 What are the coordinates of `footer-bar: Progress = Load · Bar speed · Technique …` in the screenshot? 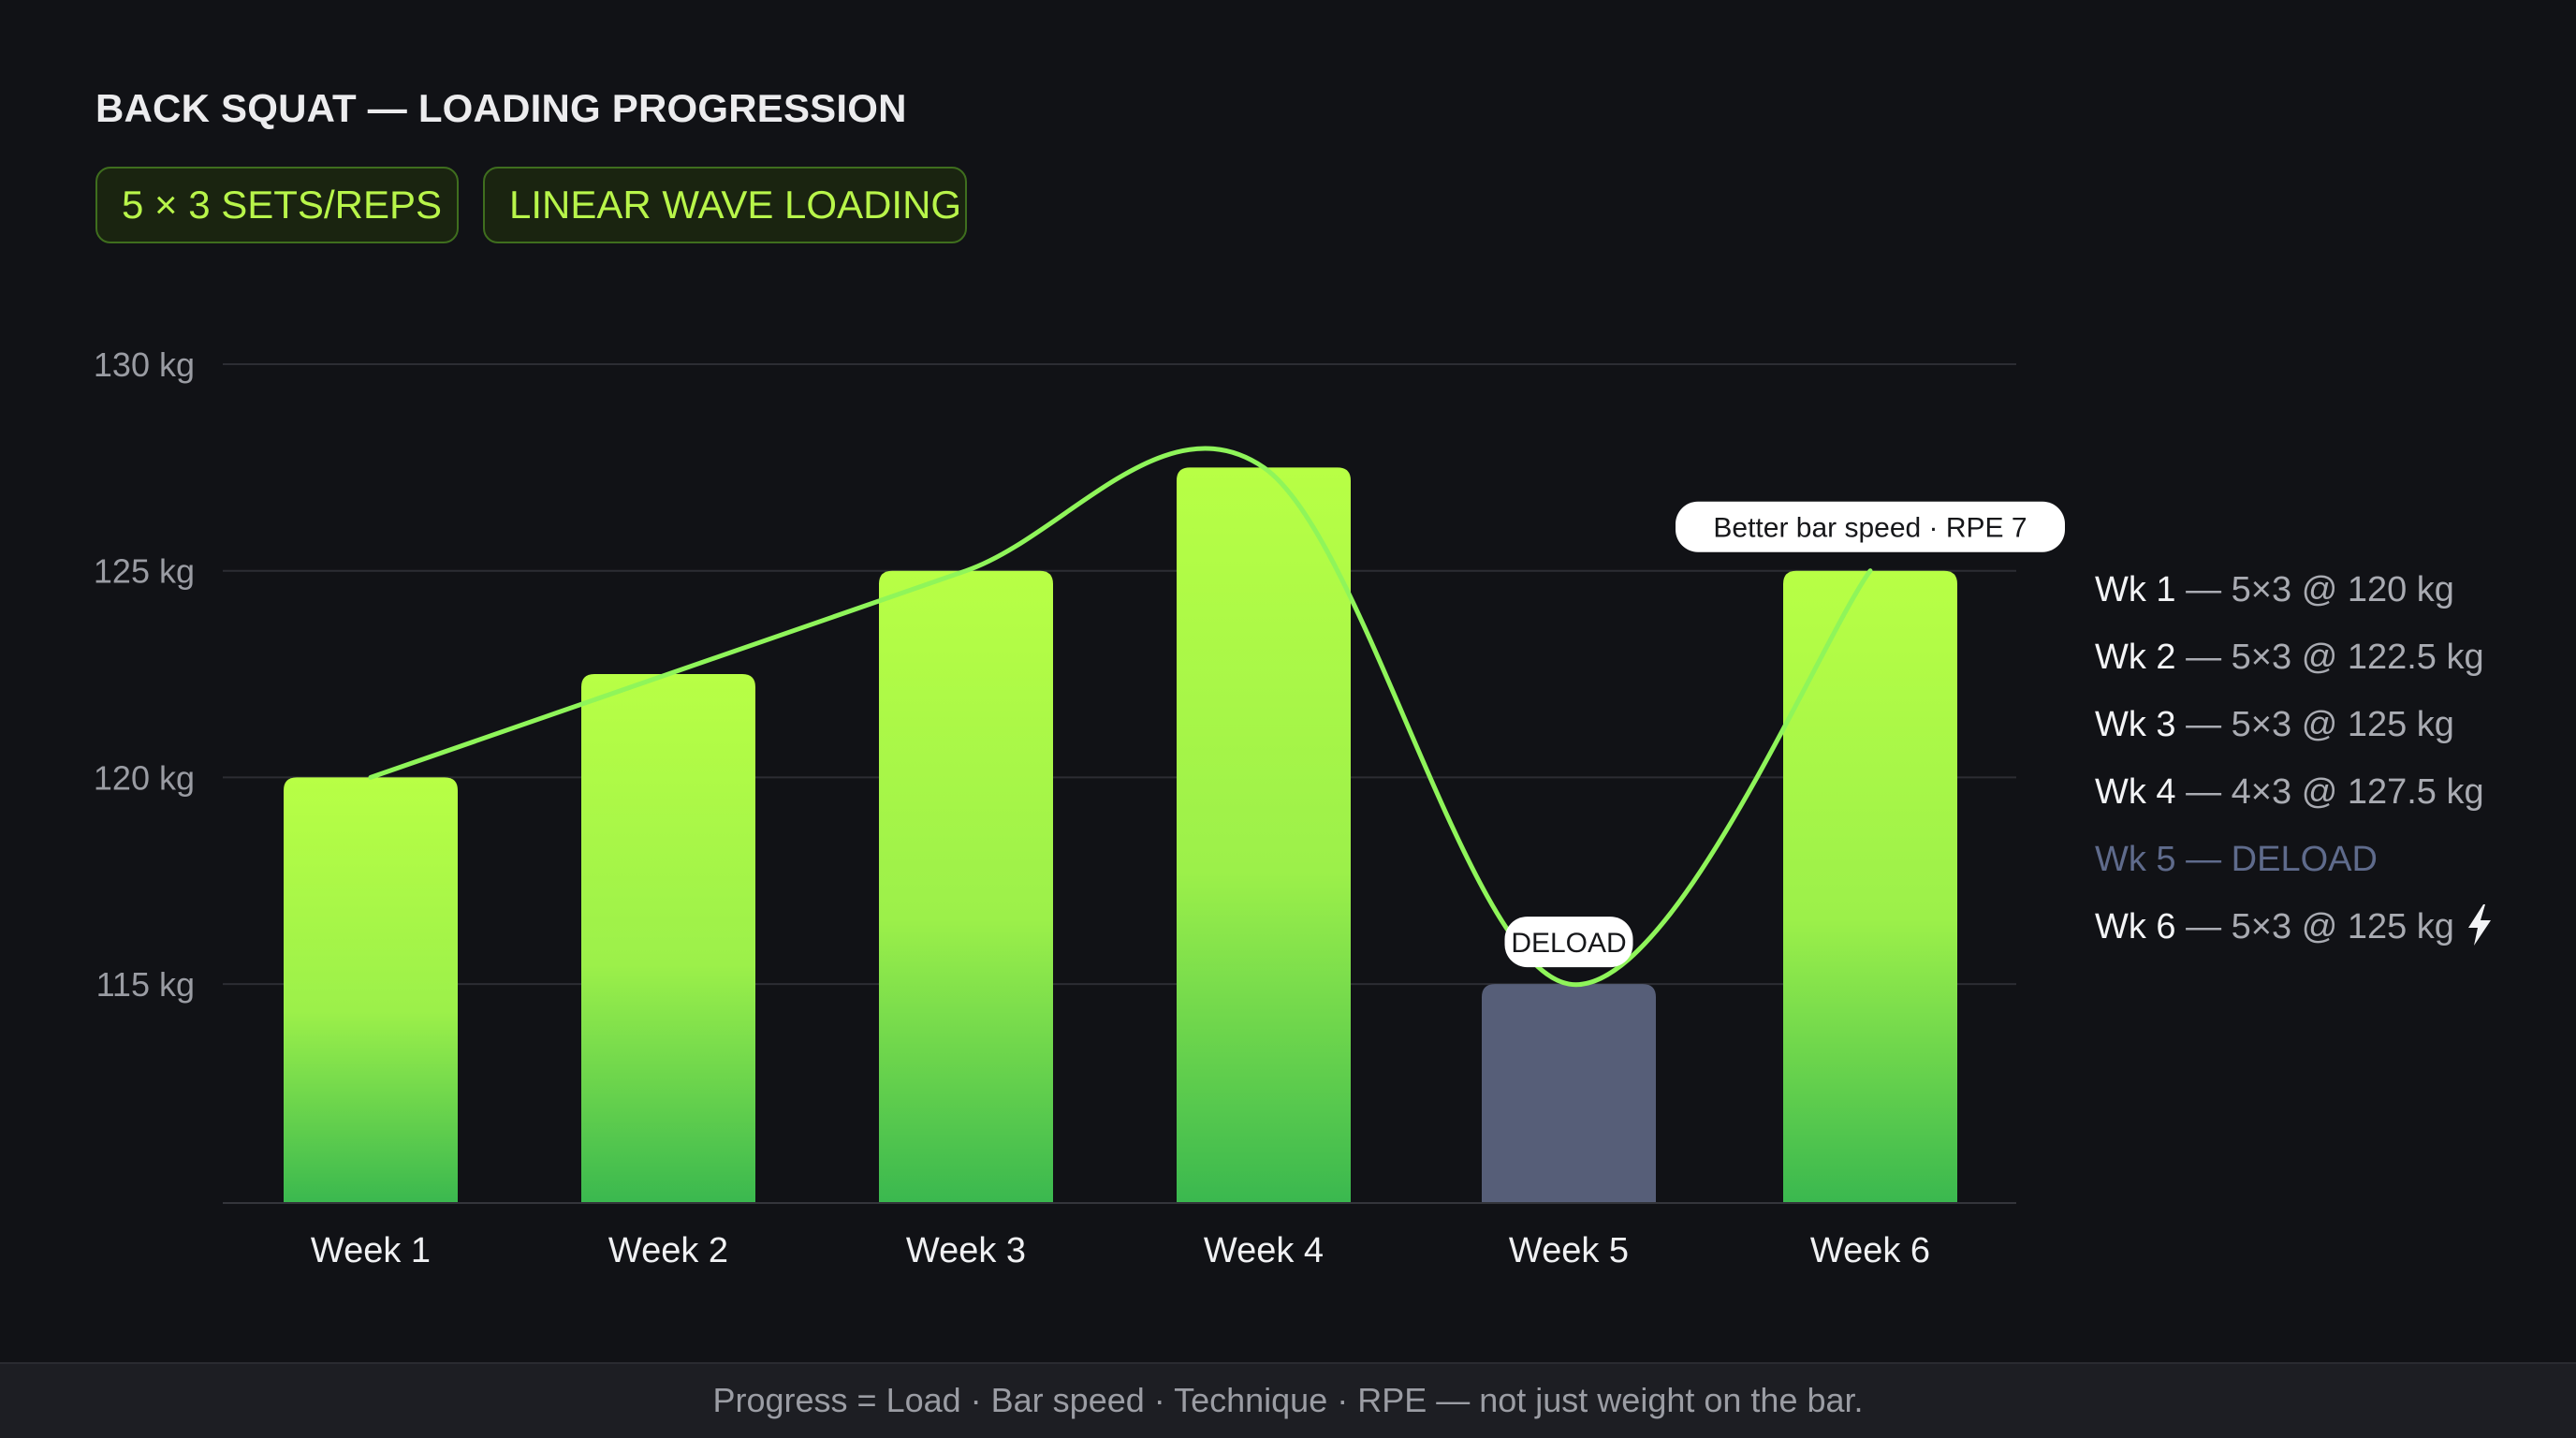 It's located at (1288, 1400).